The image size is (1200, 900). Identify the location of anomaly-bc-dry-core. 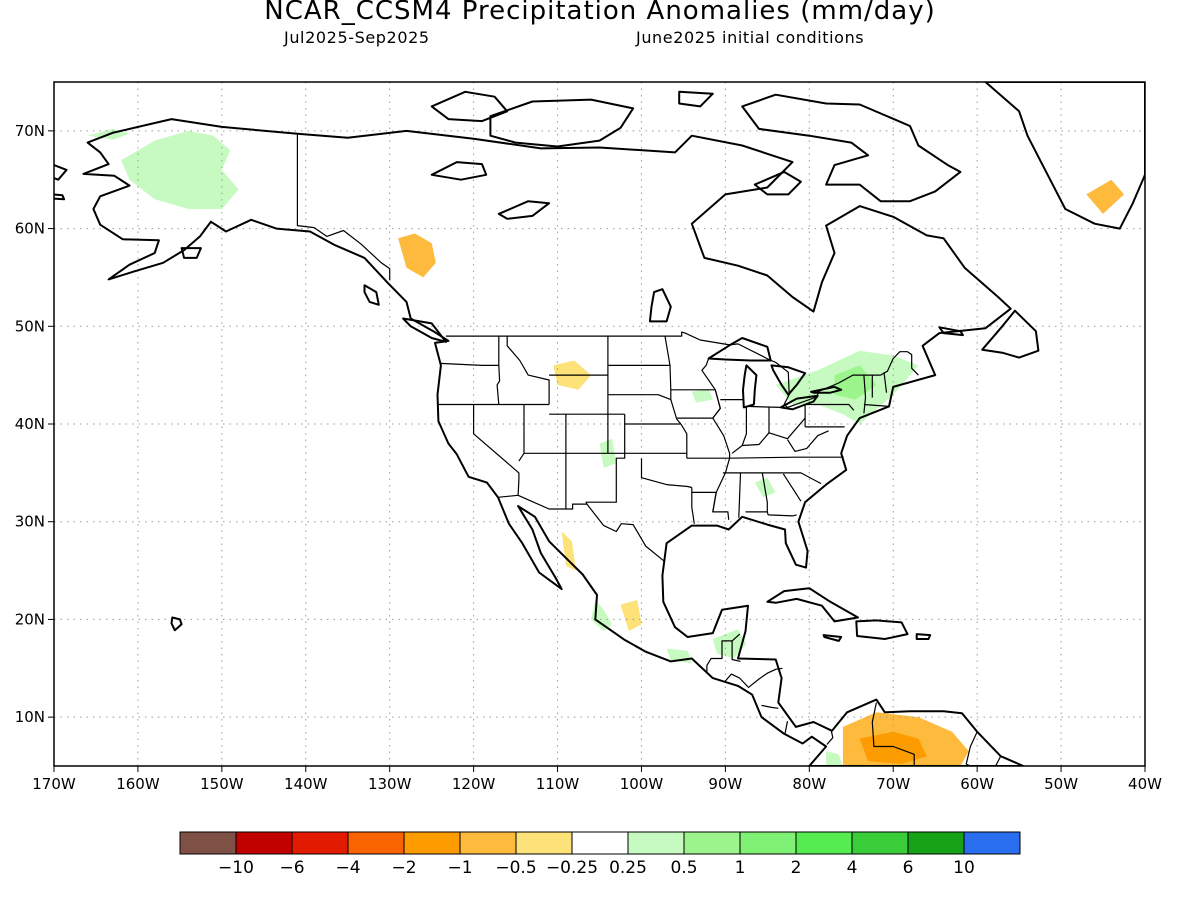
(417, 255).